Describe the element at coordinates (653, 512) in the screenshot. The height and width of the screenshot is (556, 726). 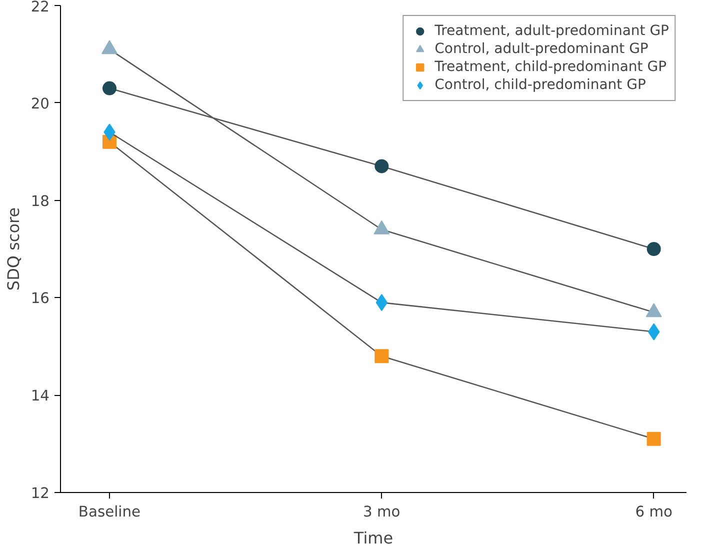
I see `x-tick-label: 6 mo` at that location.